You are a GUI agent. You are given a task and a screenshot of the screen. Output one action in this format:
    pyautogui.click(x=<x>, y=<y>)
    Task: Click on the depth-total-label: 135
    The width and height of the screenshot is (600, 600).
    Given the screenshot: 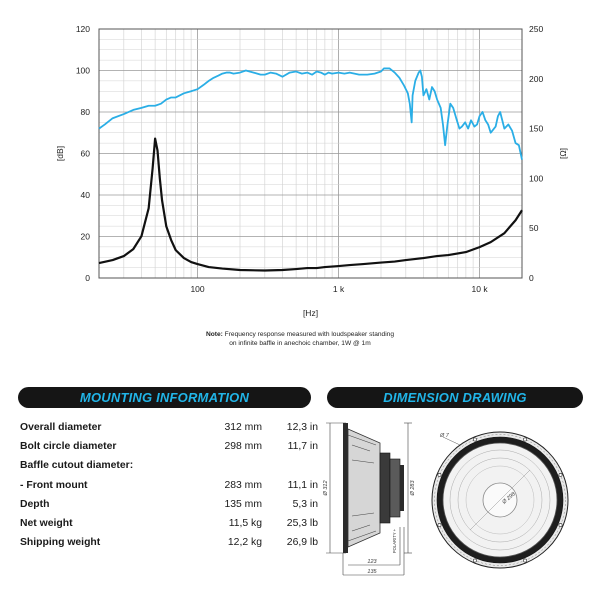 What is the action you would take?
    pyautogui.click(x=372, y=572)
    